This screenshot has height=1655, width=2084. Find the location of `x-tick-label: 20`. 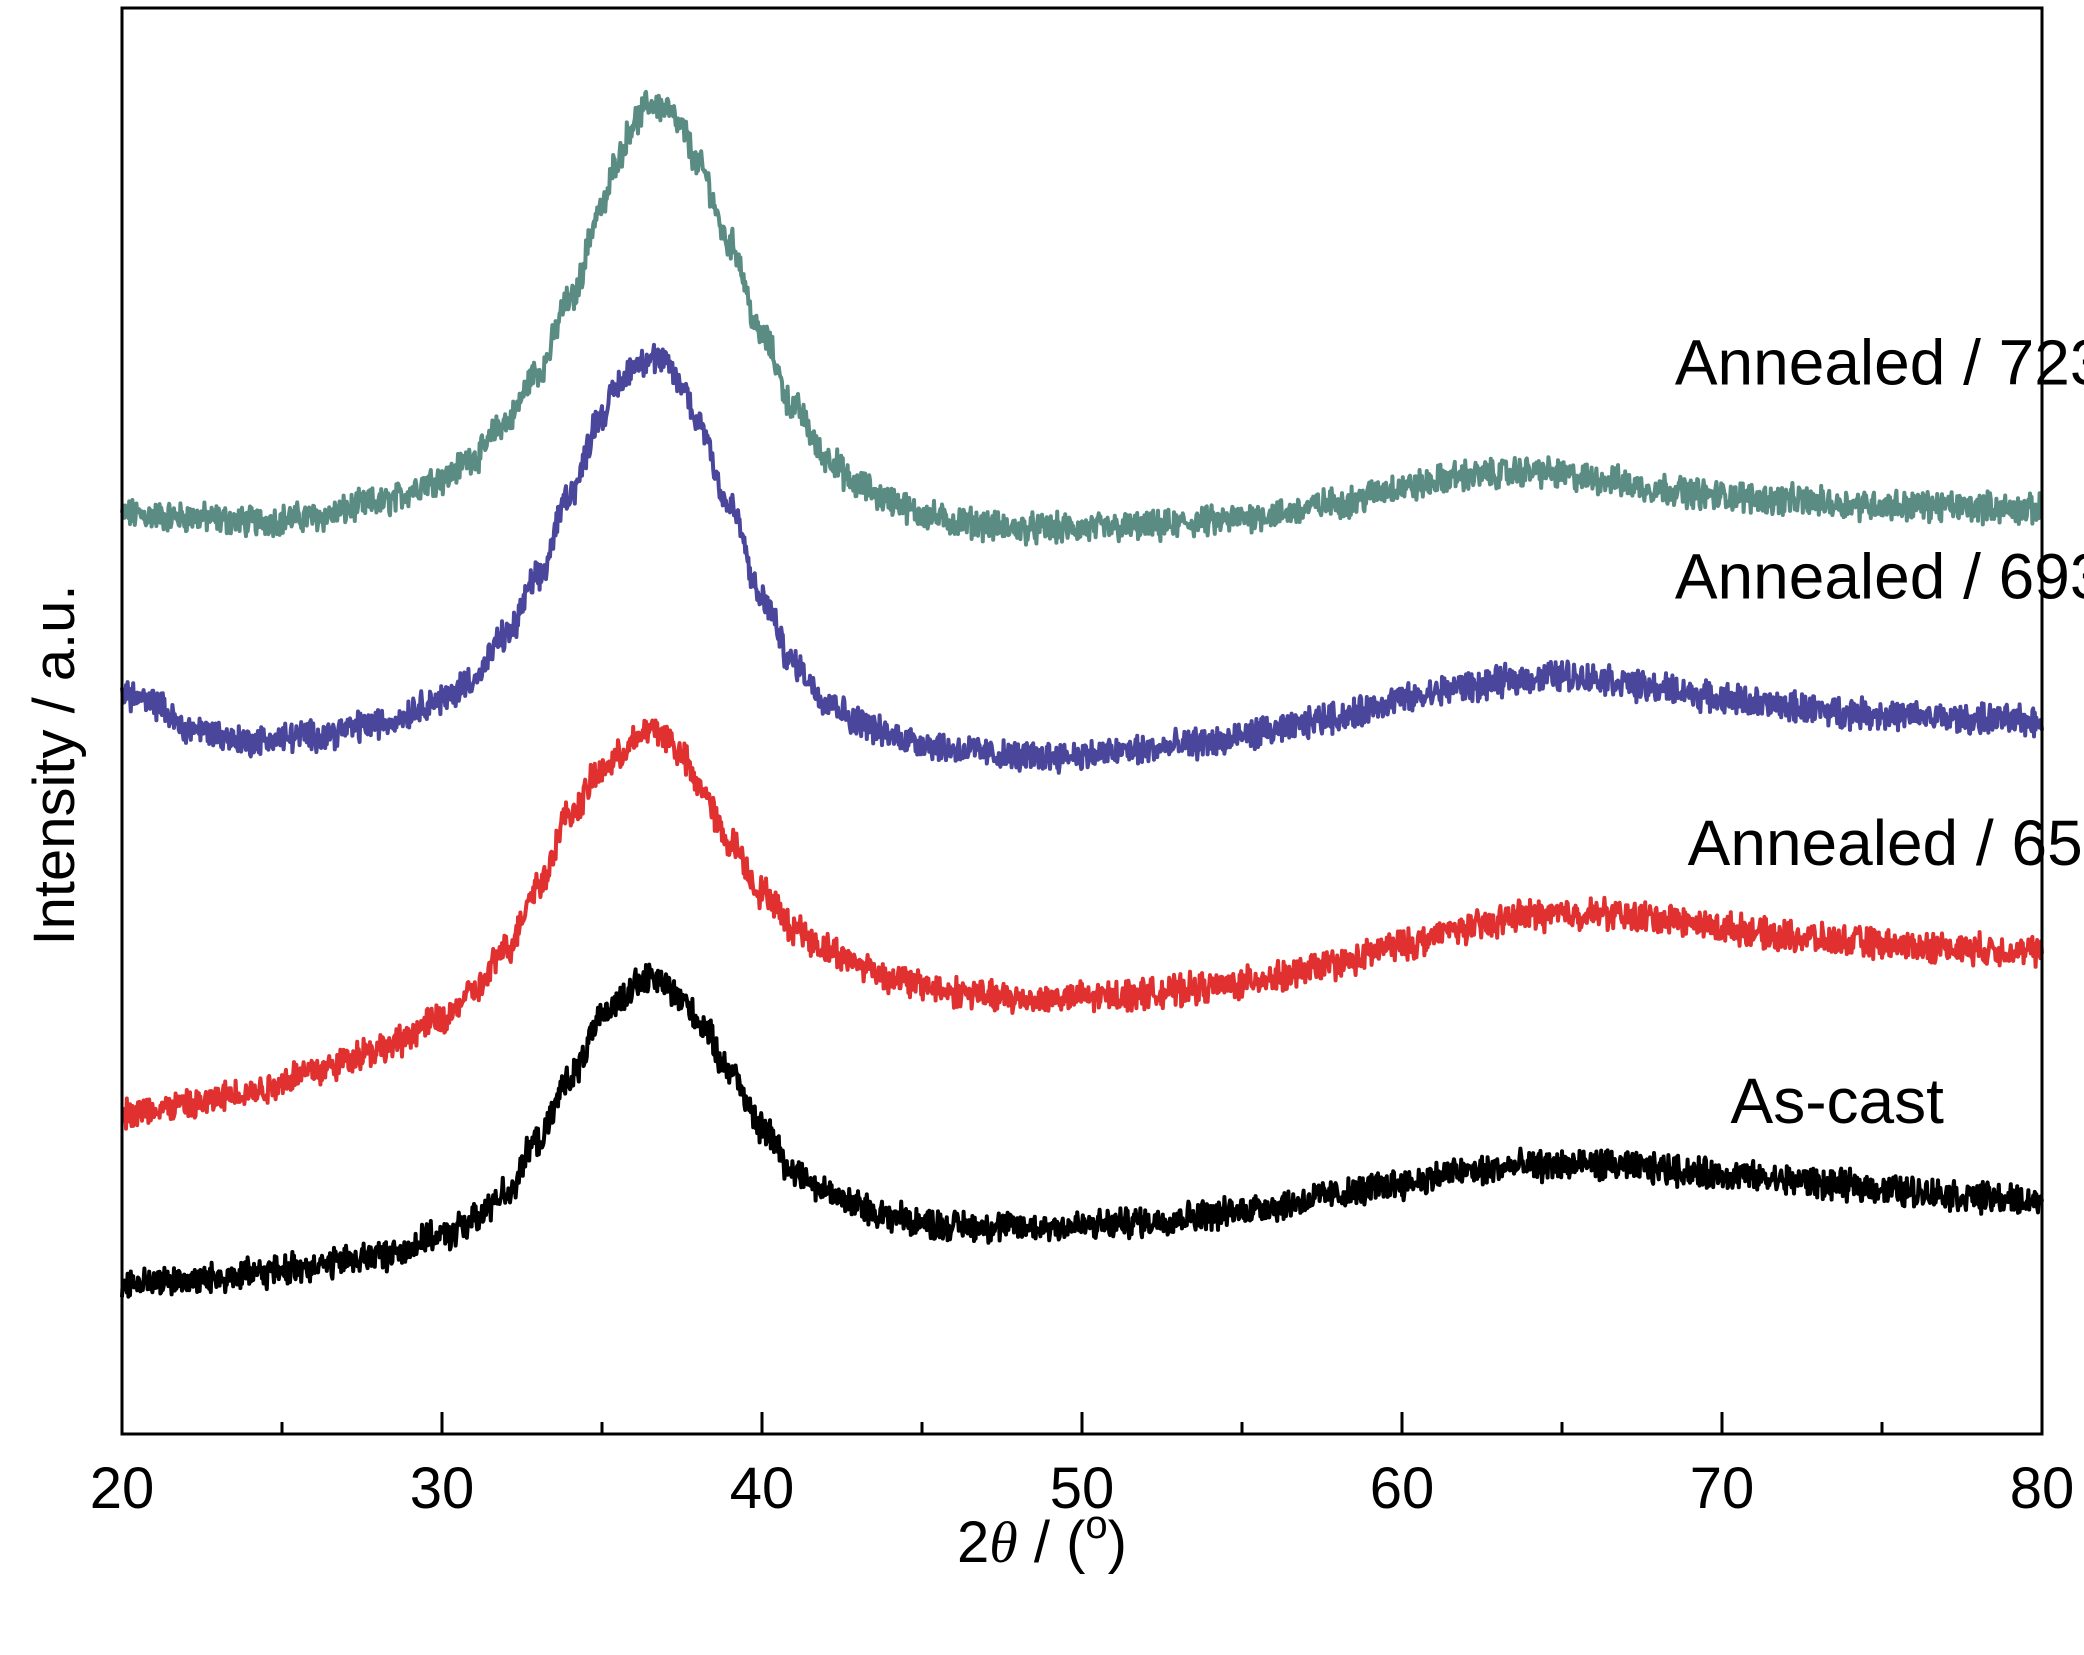

x-tick-label: 20 is located at coordinates (122, 1488).